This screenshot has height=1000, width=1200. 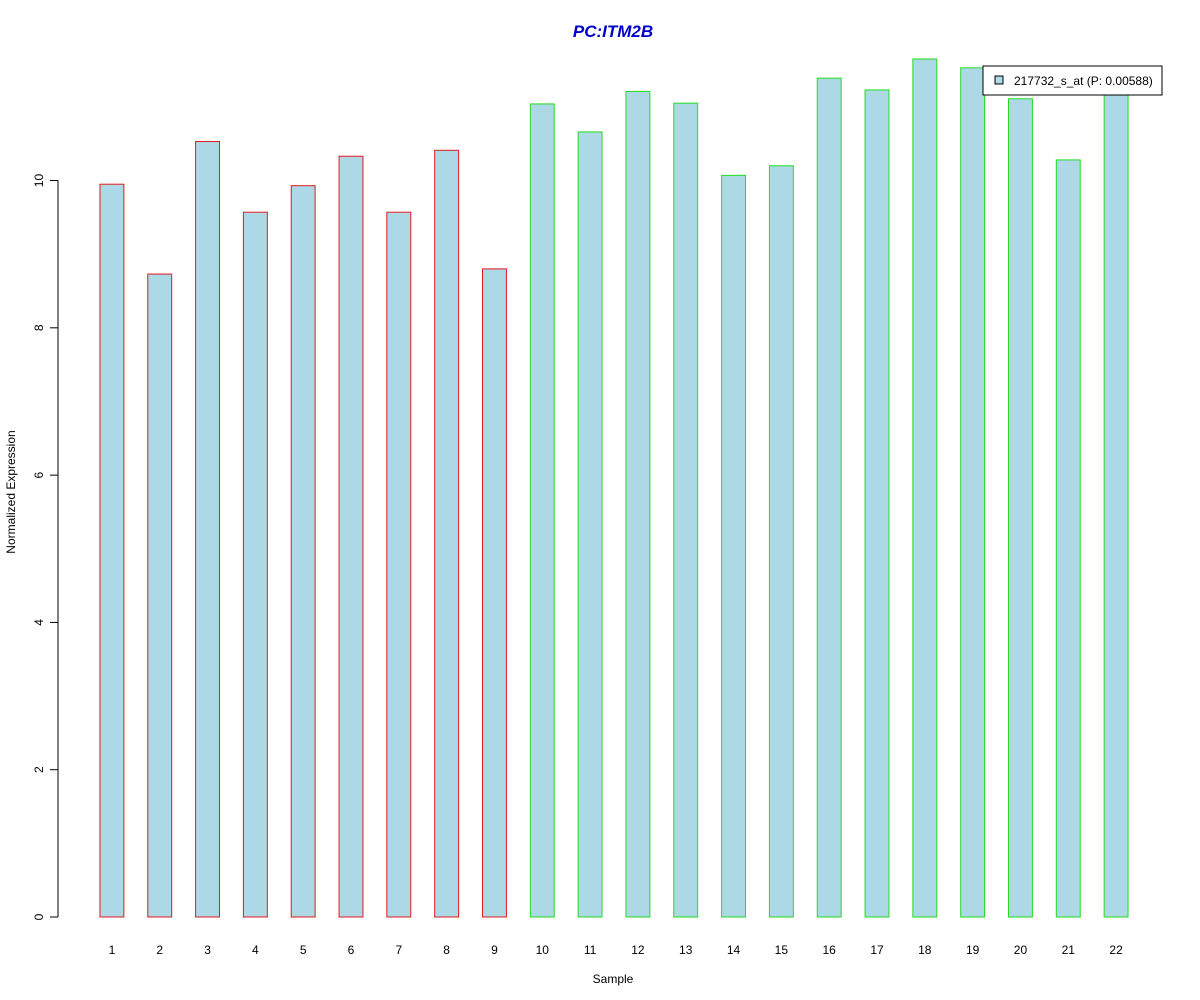 I want to click on legend-label: 217732_s_at (P: 0.00588), so click(x=1083, y=81).